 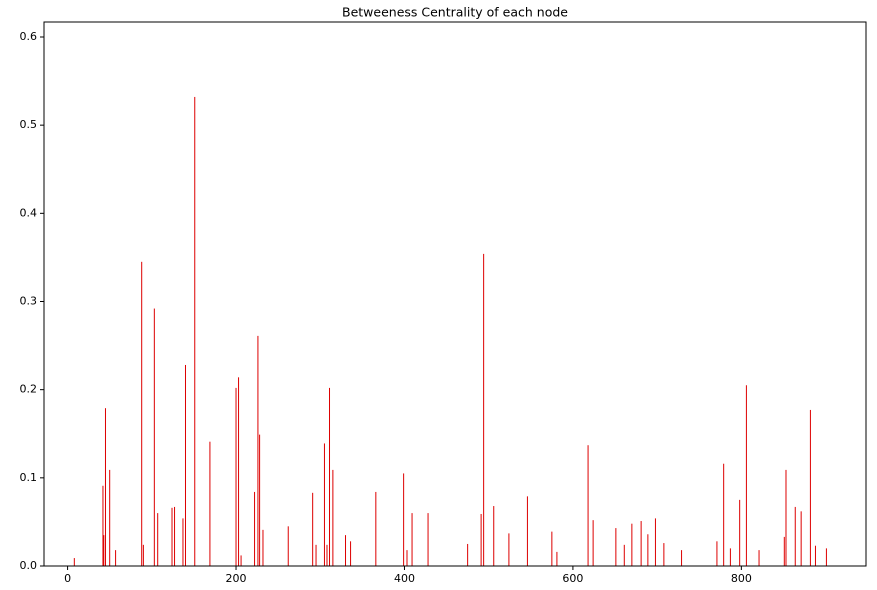 What do you see at coordinates (29, 212) in the screenshot?
I see `y-tick-label: 0.4` at bounding box center [29, 212].